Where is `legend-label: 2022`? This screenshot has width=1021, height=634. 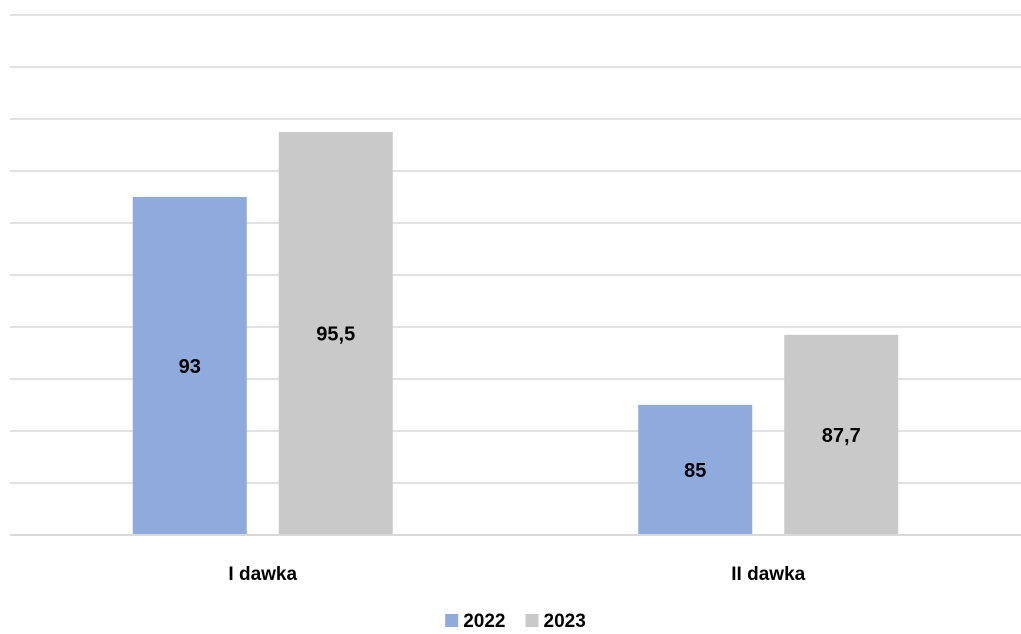
legend-label: 2022 is located at coordinates (484, 621).